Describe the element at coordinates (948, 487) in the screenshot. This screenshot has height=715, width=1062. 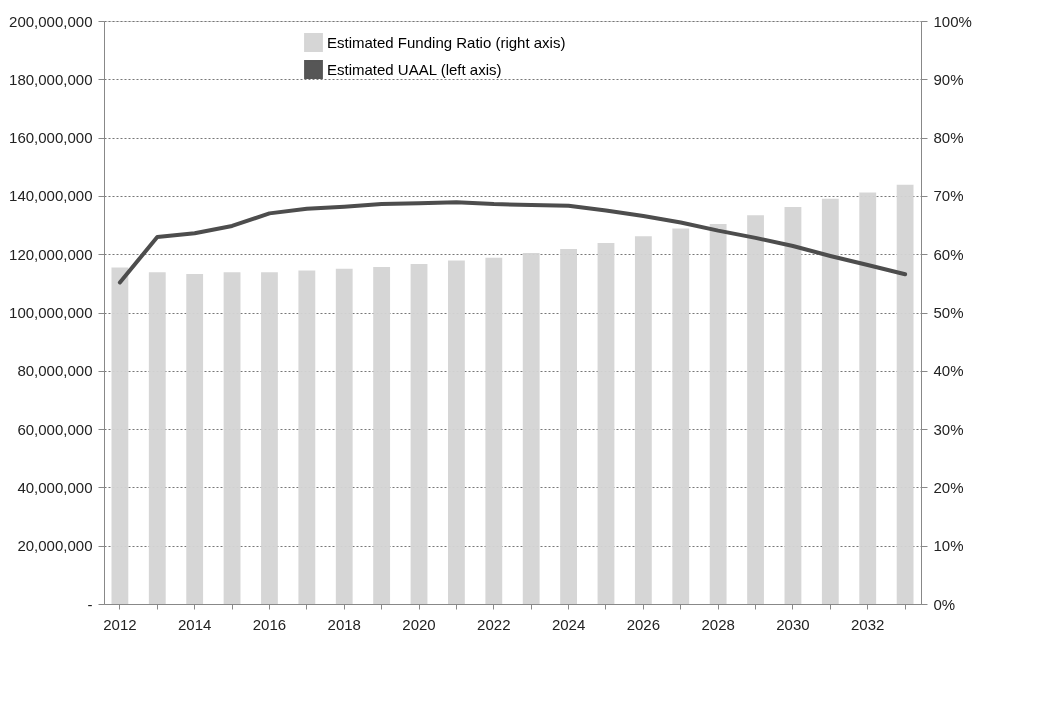
I see `y2-tick-label: 20%` at that location.